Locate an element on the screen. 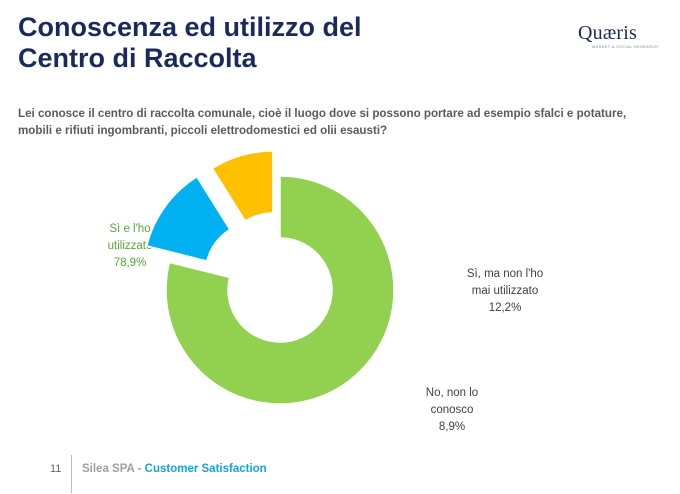  slice-name-3-line-2: conosco is located at coordinates (452, 410).